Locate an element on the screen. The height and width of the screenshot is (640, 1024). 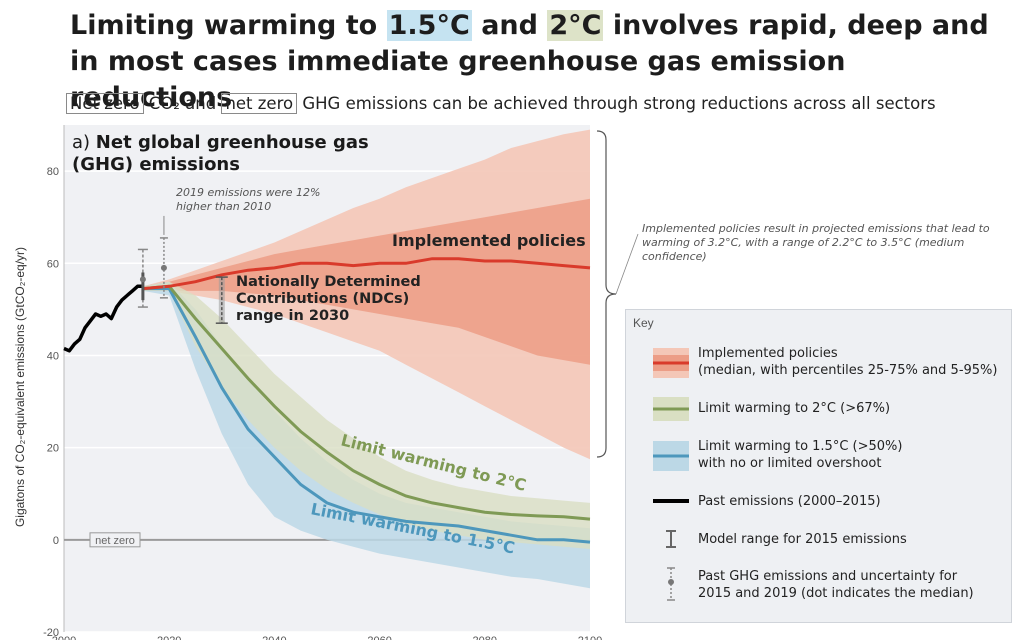
y-tick-label: 20 is located at coordinates (53, 449).